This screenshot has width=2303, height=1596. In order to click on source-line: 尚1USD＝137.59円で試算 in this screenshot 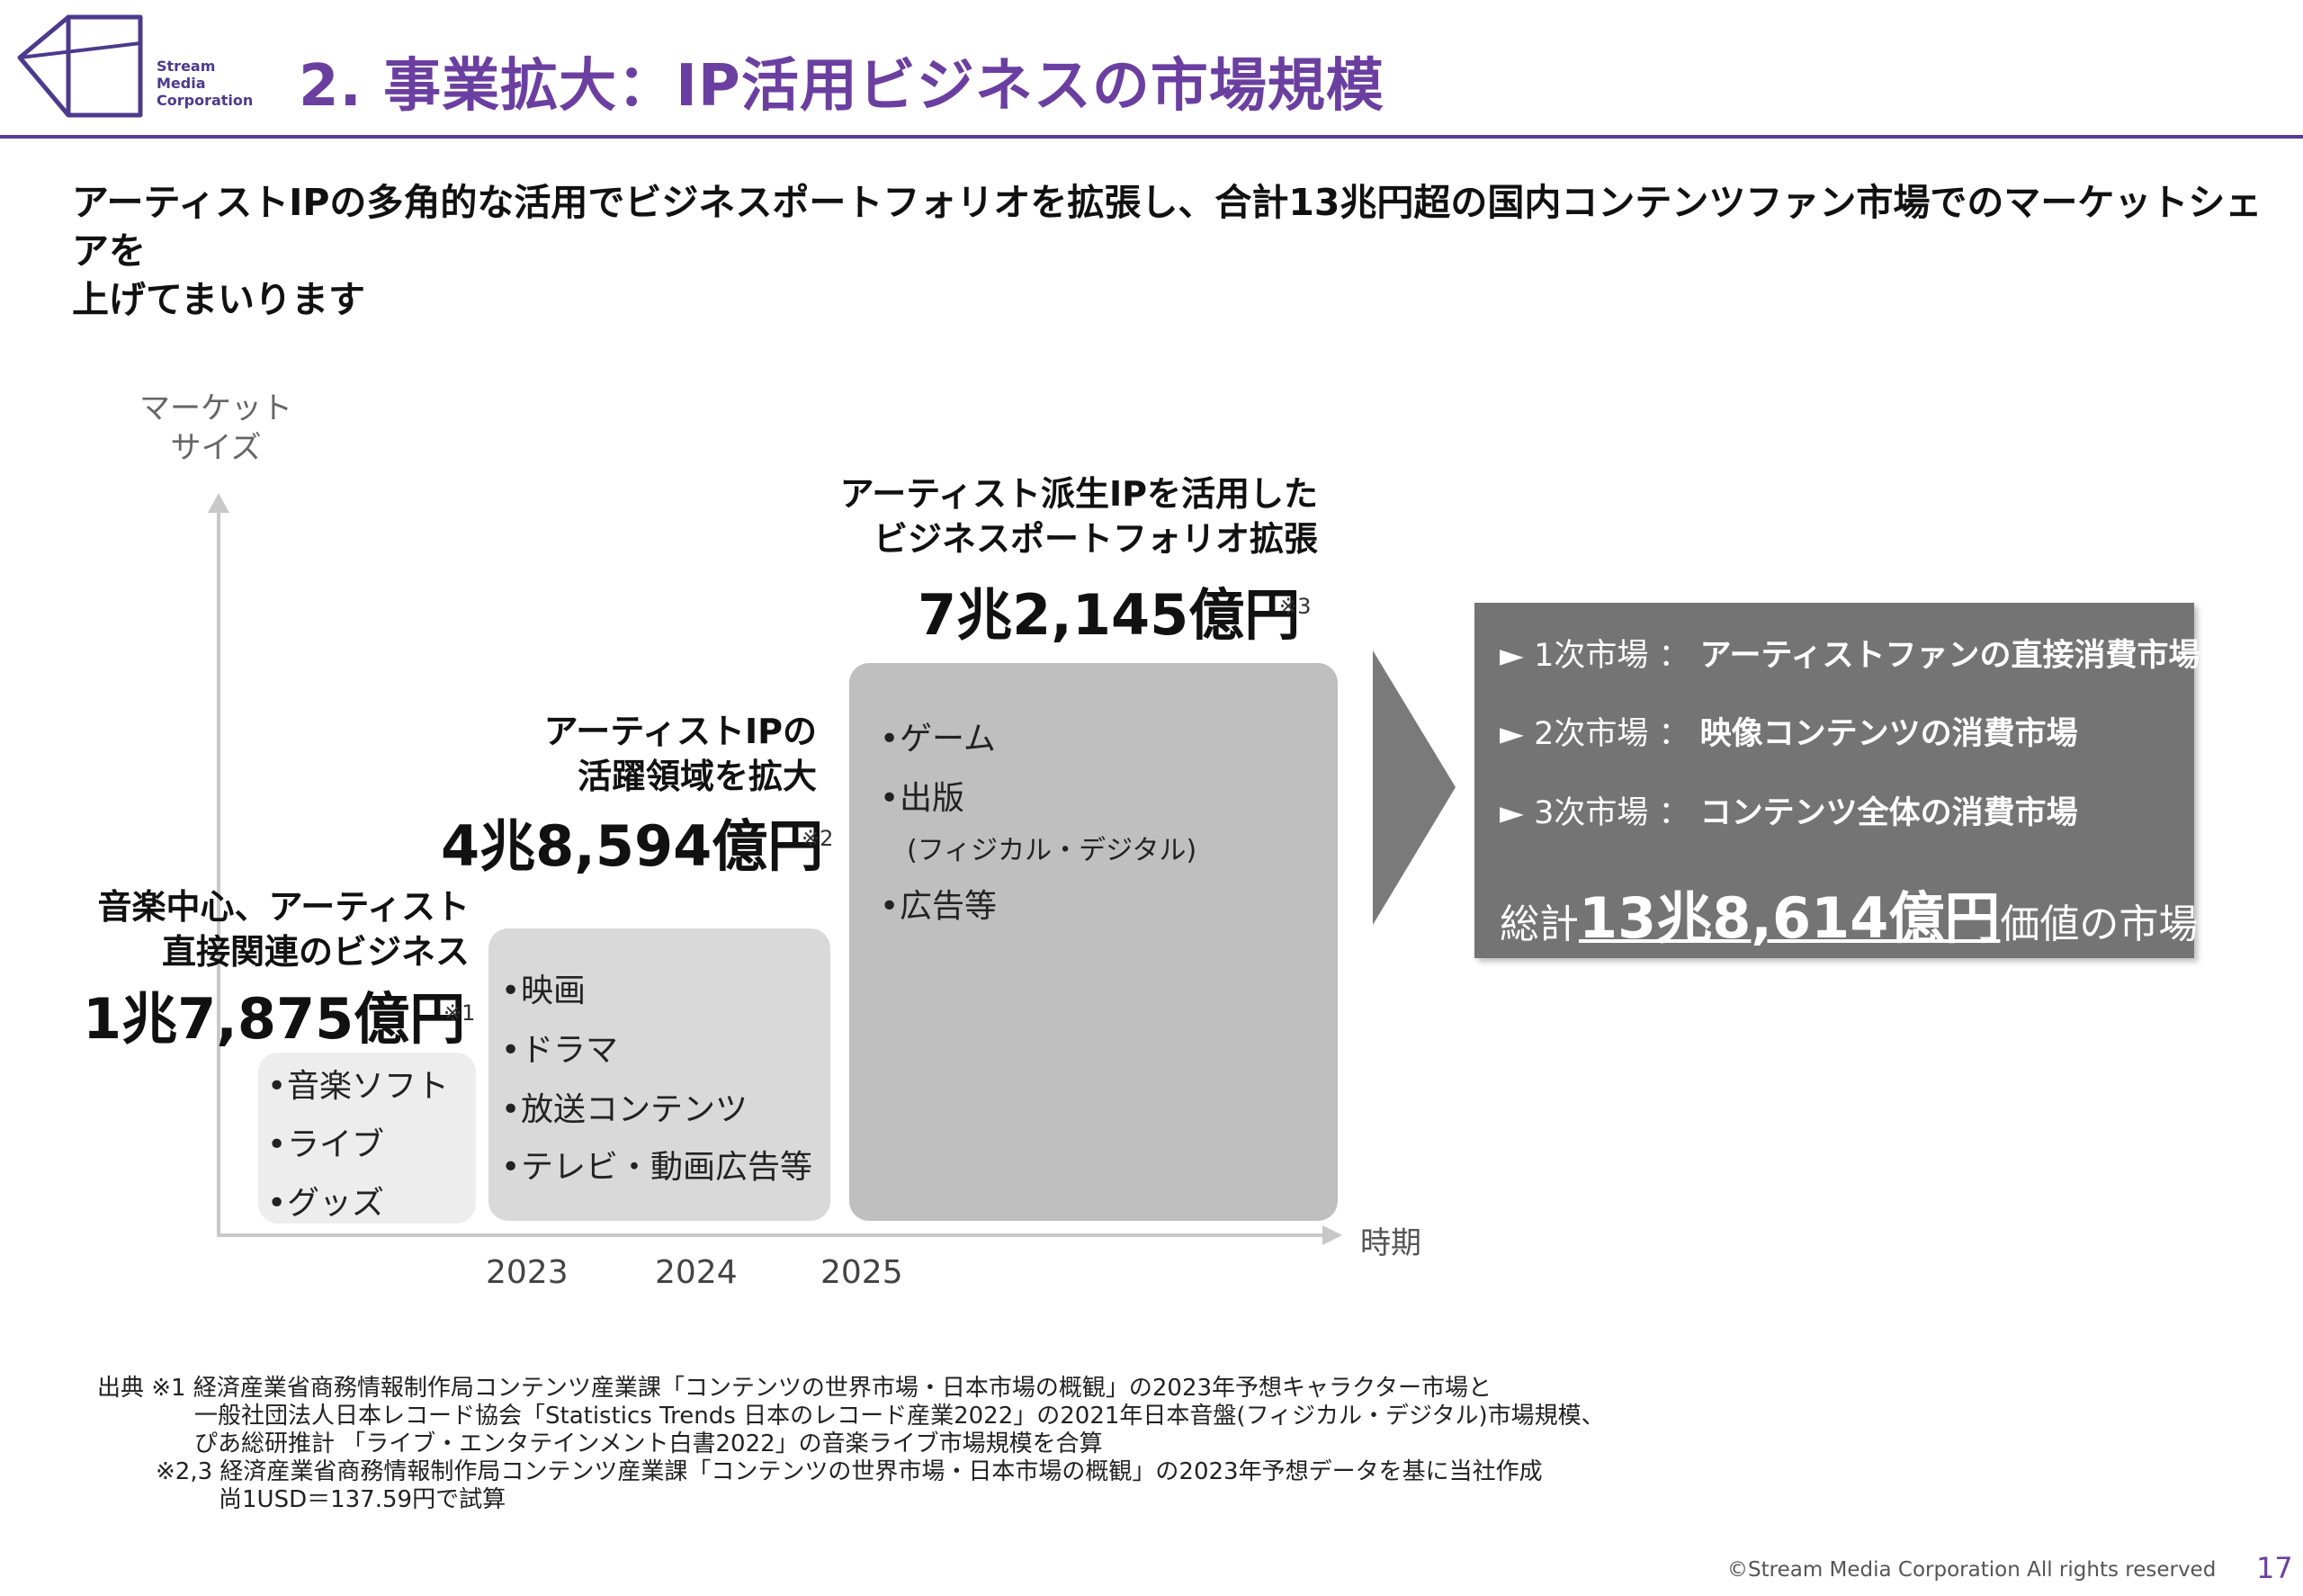, I will do `click(363, 1499)`.